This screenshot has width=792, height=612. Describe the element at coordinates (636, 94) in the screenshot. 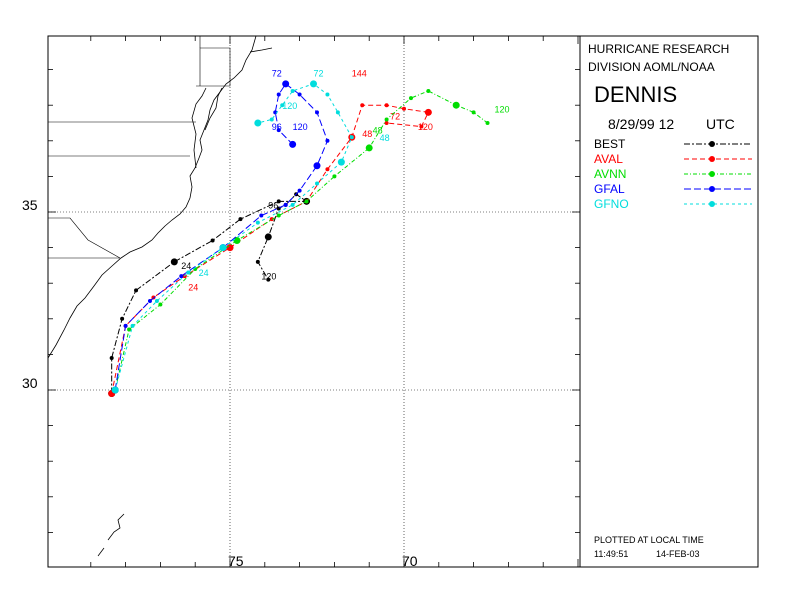

I see `storm-name: DENNIS` at that location.